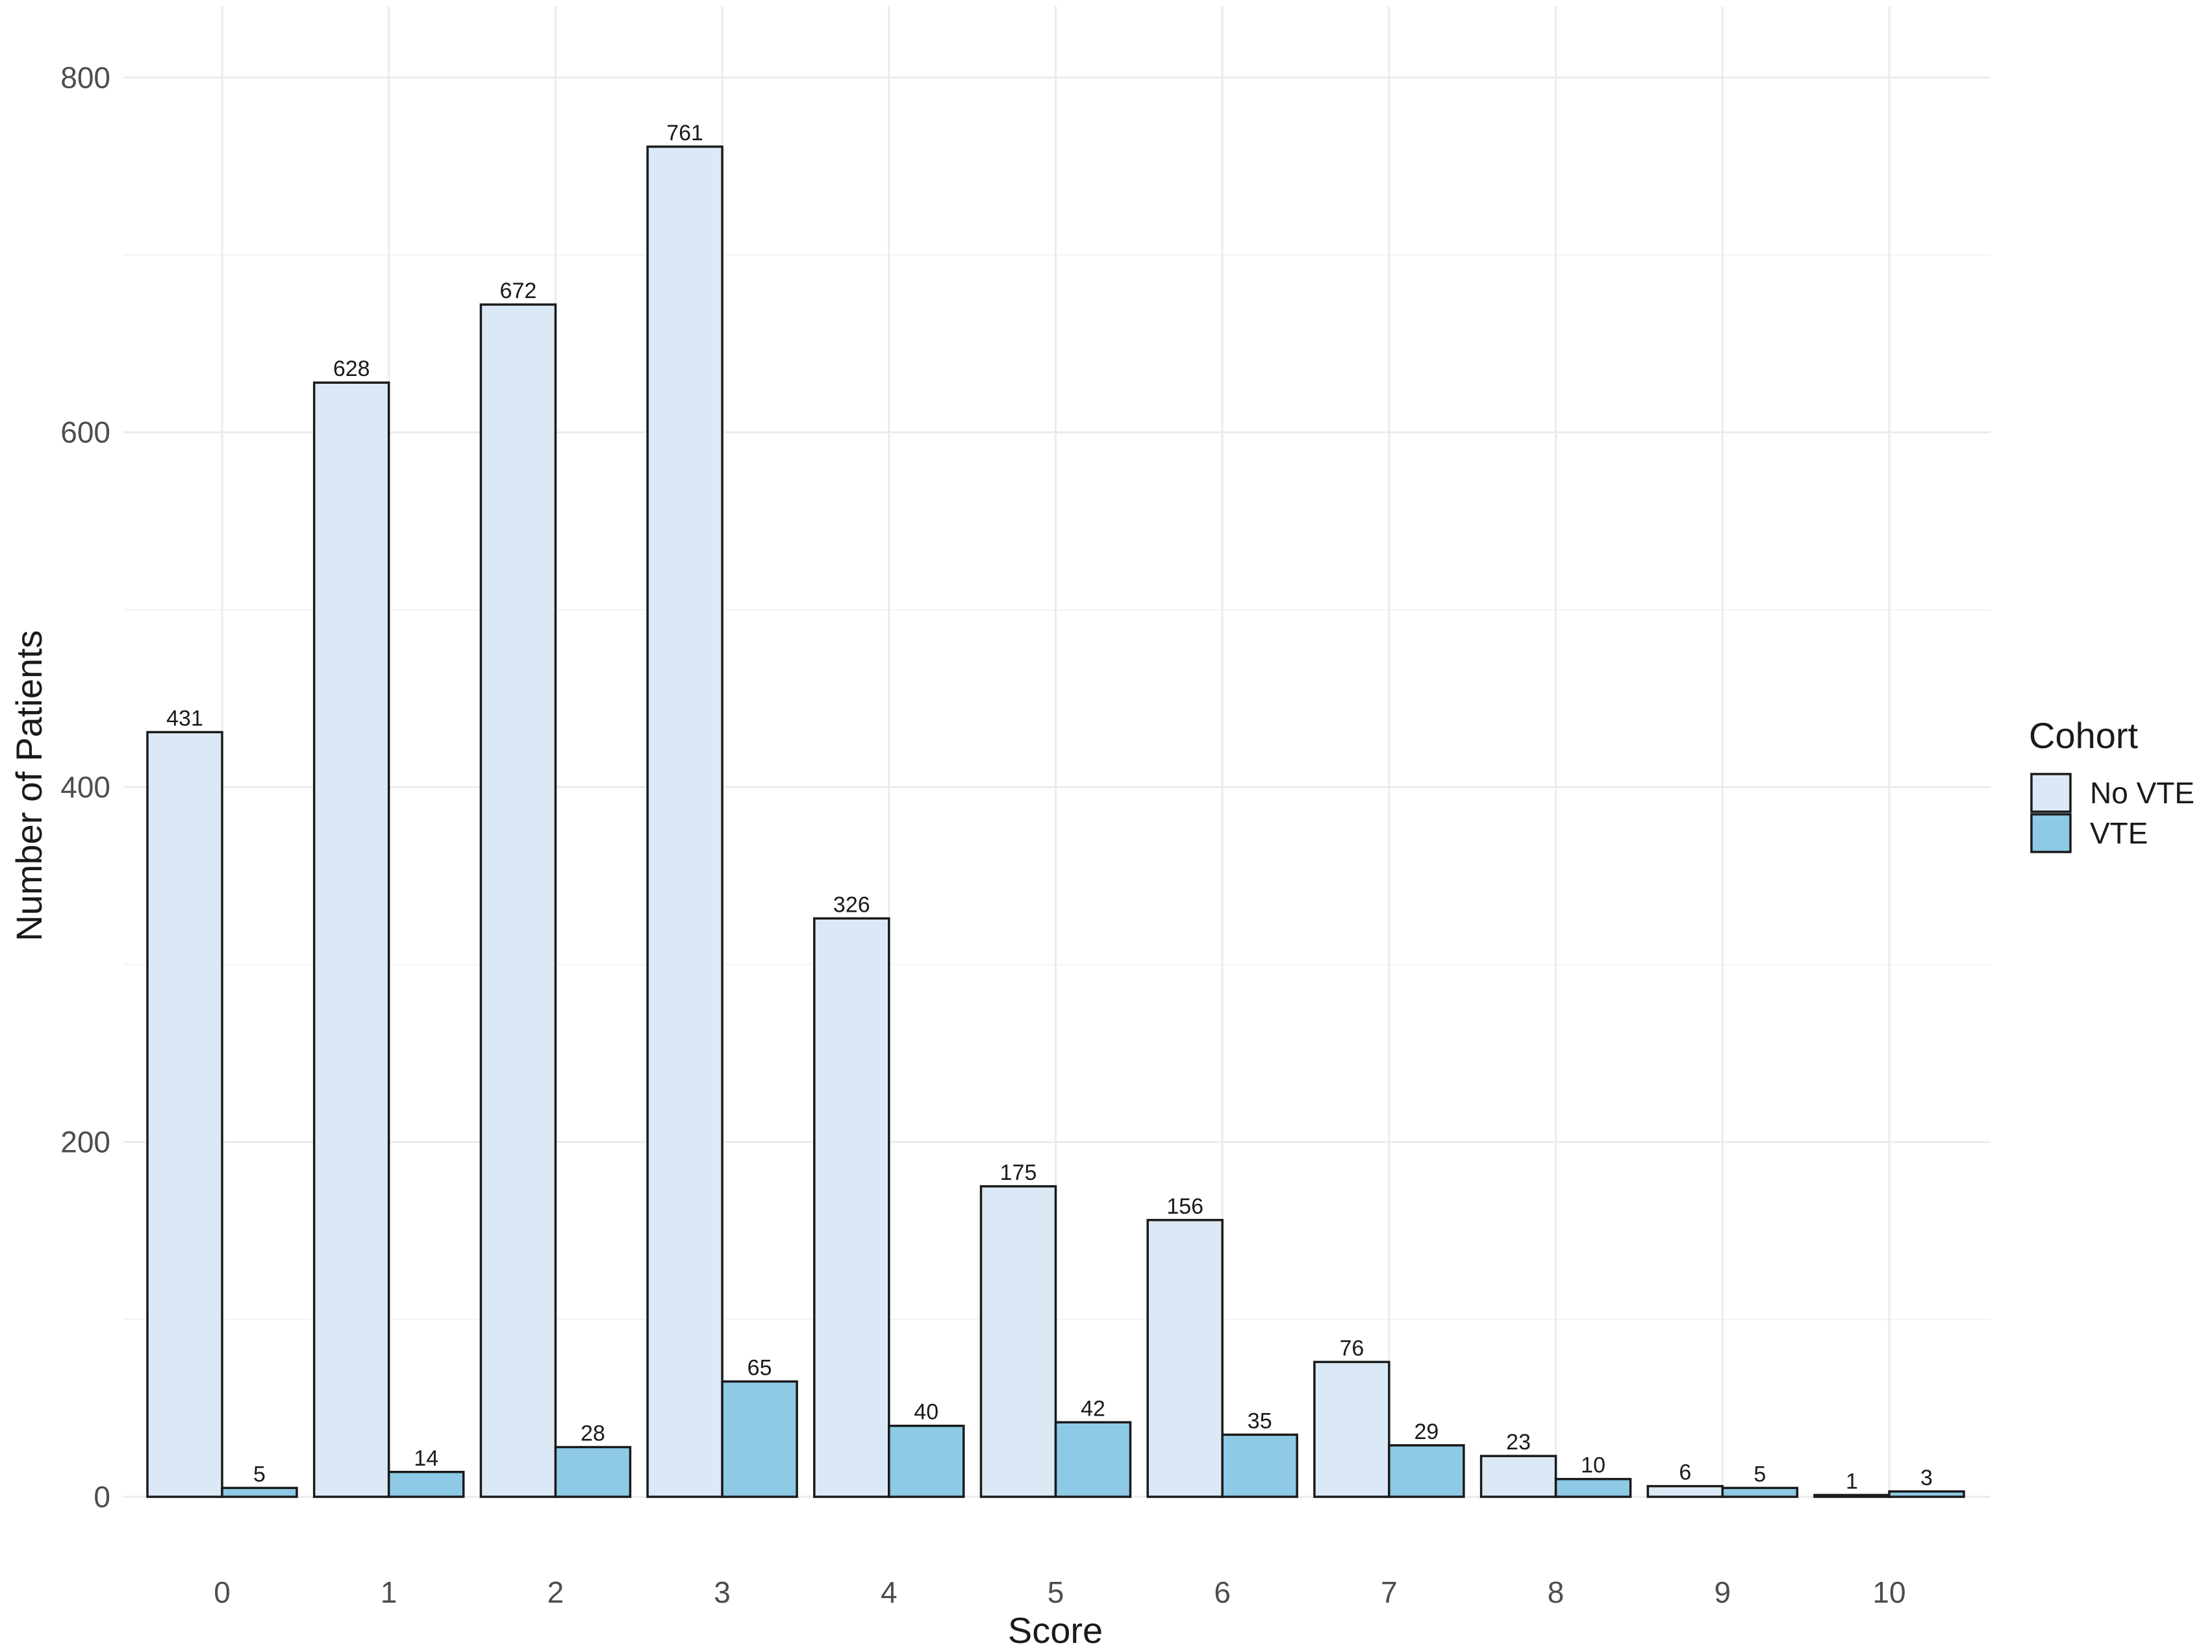 The width and height of the screenshot is (2212, 1652). I want to click on legend-label-vte: VTE, so click(2119, 833).